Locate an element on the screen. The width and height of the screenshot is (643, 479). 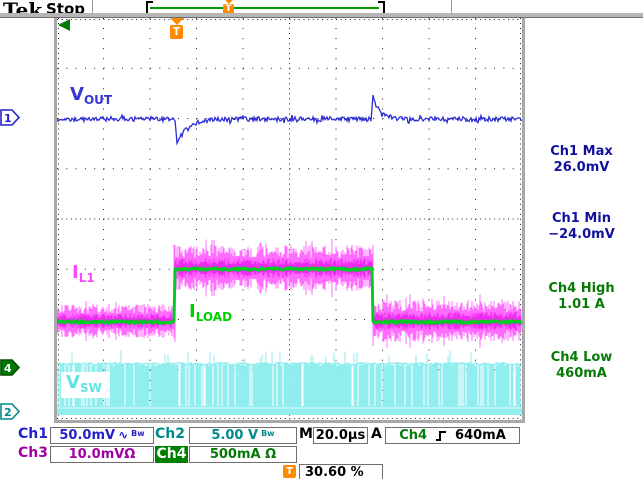
measurement-ch1-max: Ch1 Max 26.0mV is located at coordinates (581, 159).